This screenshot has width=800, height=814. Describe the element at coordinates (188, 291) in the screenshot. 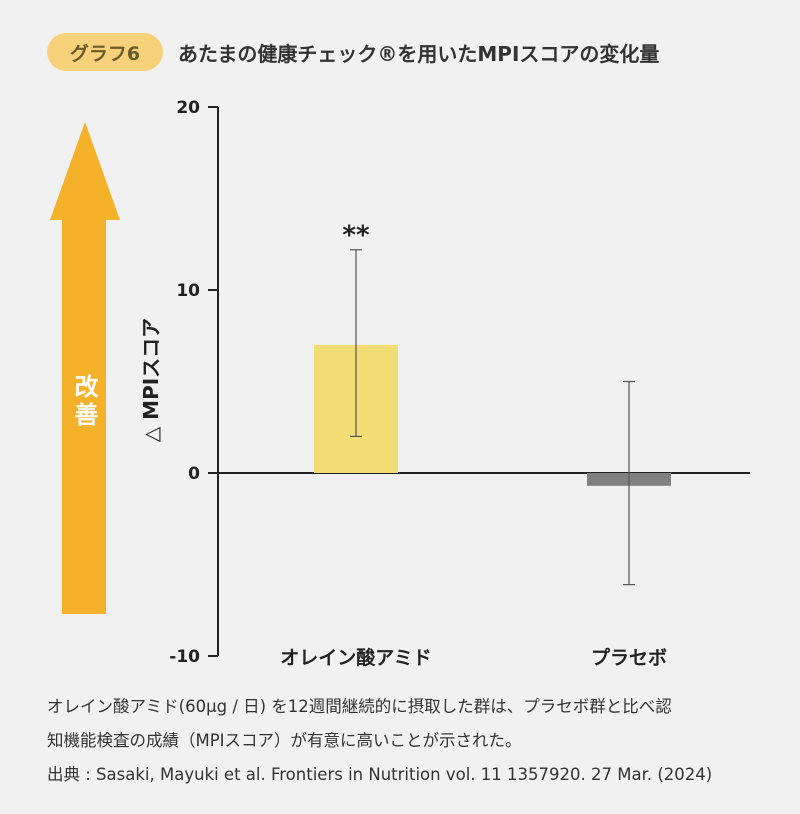

I see `y-tick-label: 10` at that location.